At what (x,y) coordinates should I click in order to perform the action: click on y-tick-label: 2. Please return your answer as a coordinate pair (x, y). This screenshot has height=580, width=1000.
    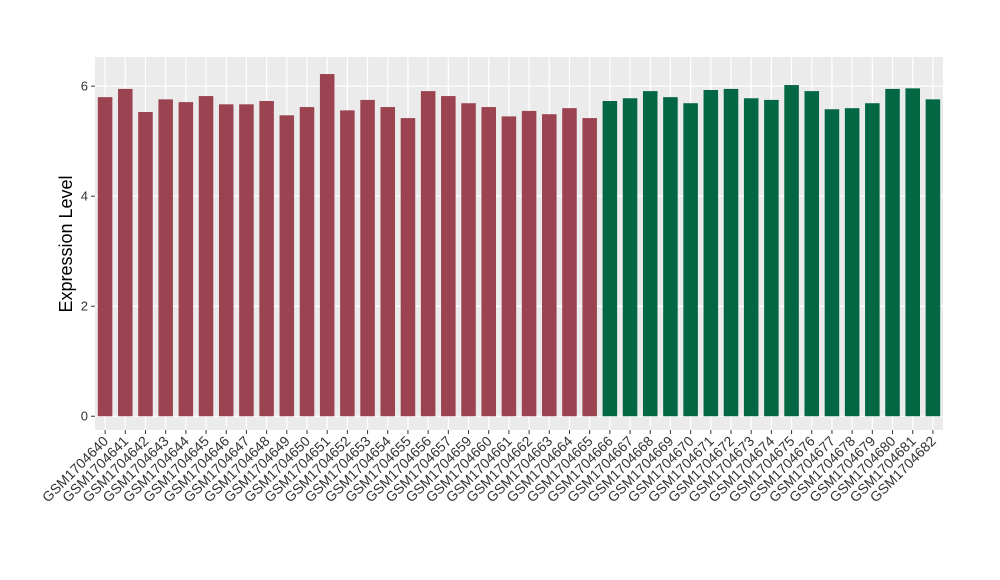
    Looking at the image, I should click on (84, 306).